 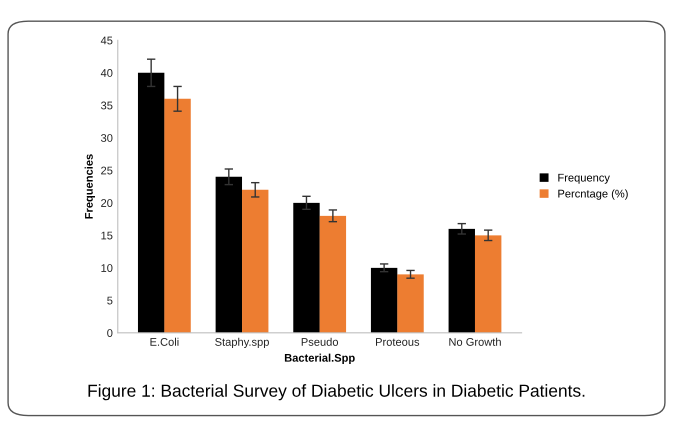 What do you see at coordinates (593, 194) in the screenshot?
I see `legend-label: Percntage (%)` at bounding box center [593, 194].